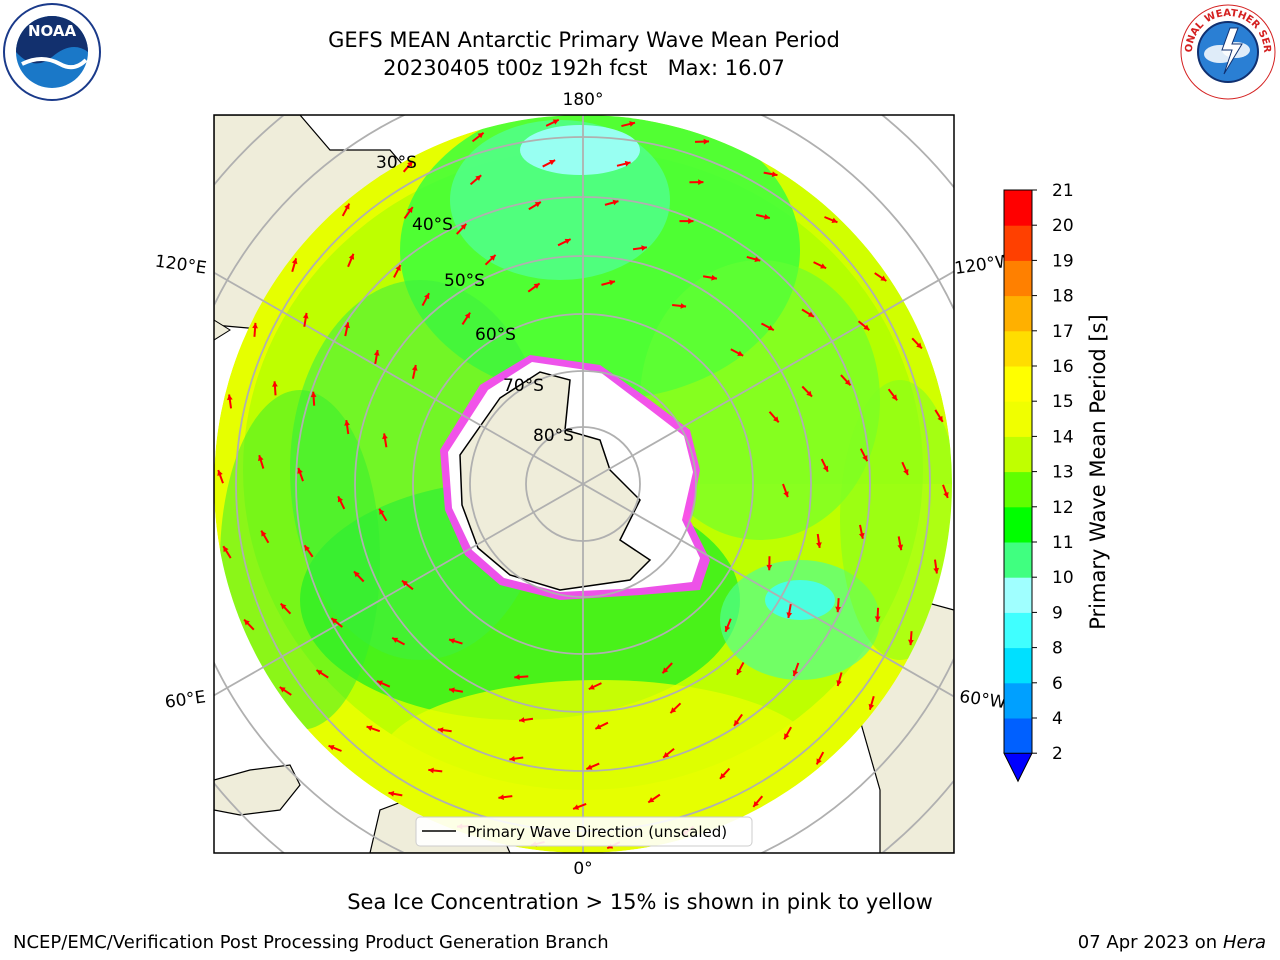 The image size is (1280, 960). Describe the element at coordinates (1018, 767) in the screenshot. I see `colorbar-extension` at that location.